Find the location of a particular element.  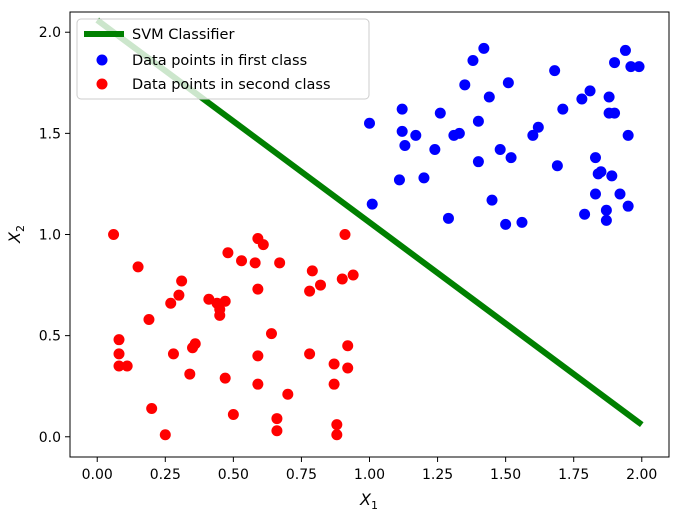

legend-label-svm: SVM Classifier is located at coordinates (183, 35).